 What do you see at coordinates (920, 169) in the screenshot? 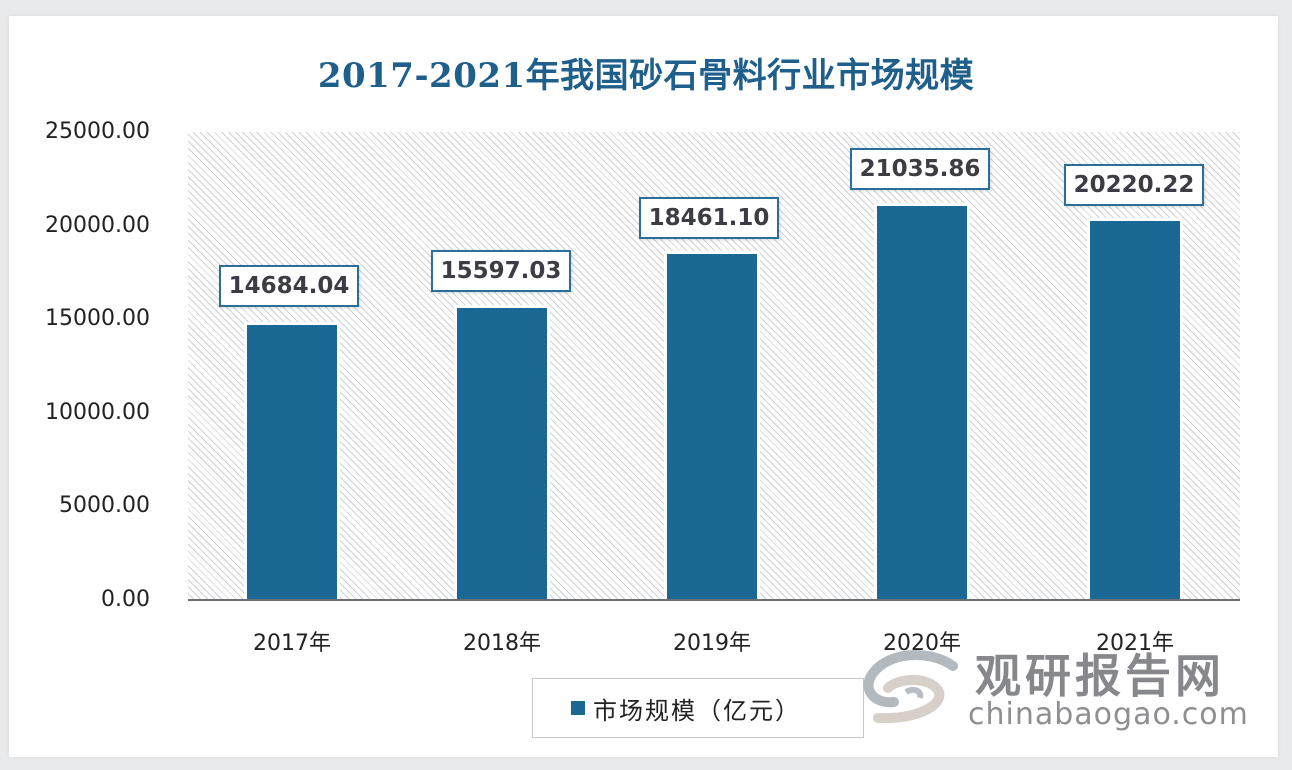
I see `value-label: 21035.86` at bounding box center [920, 169].